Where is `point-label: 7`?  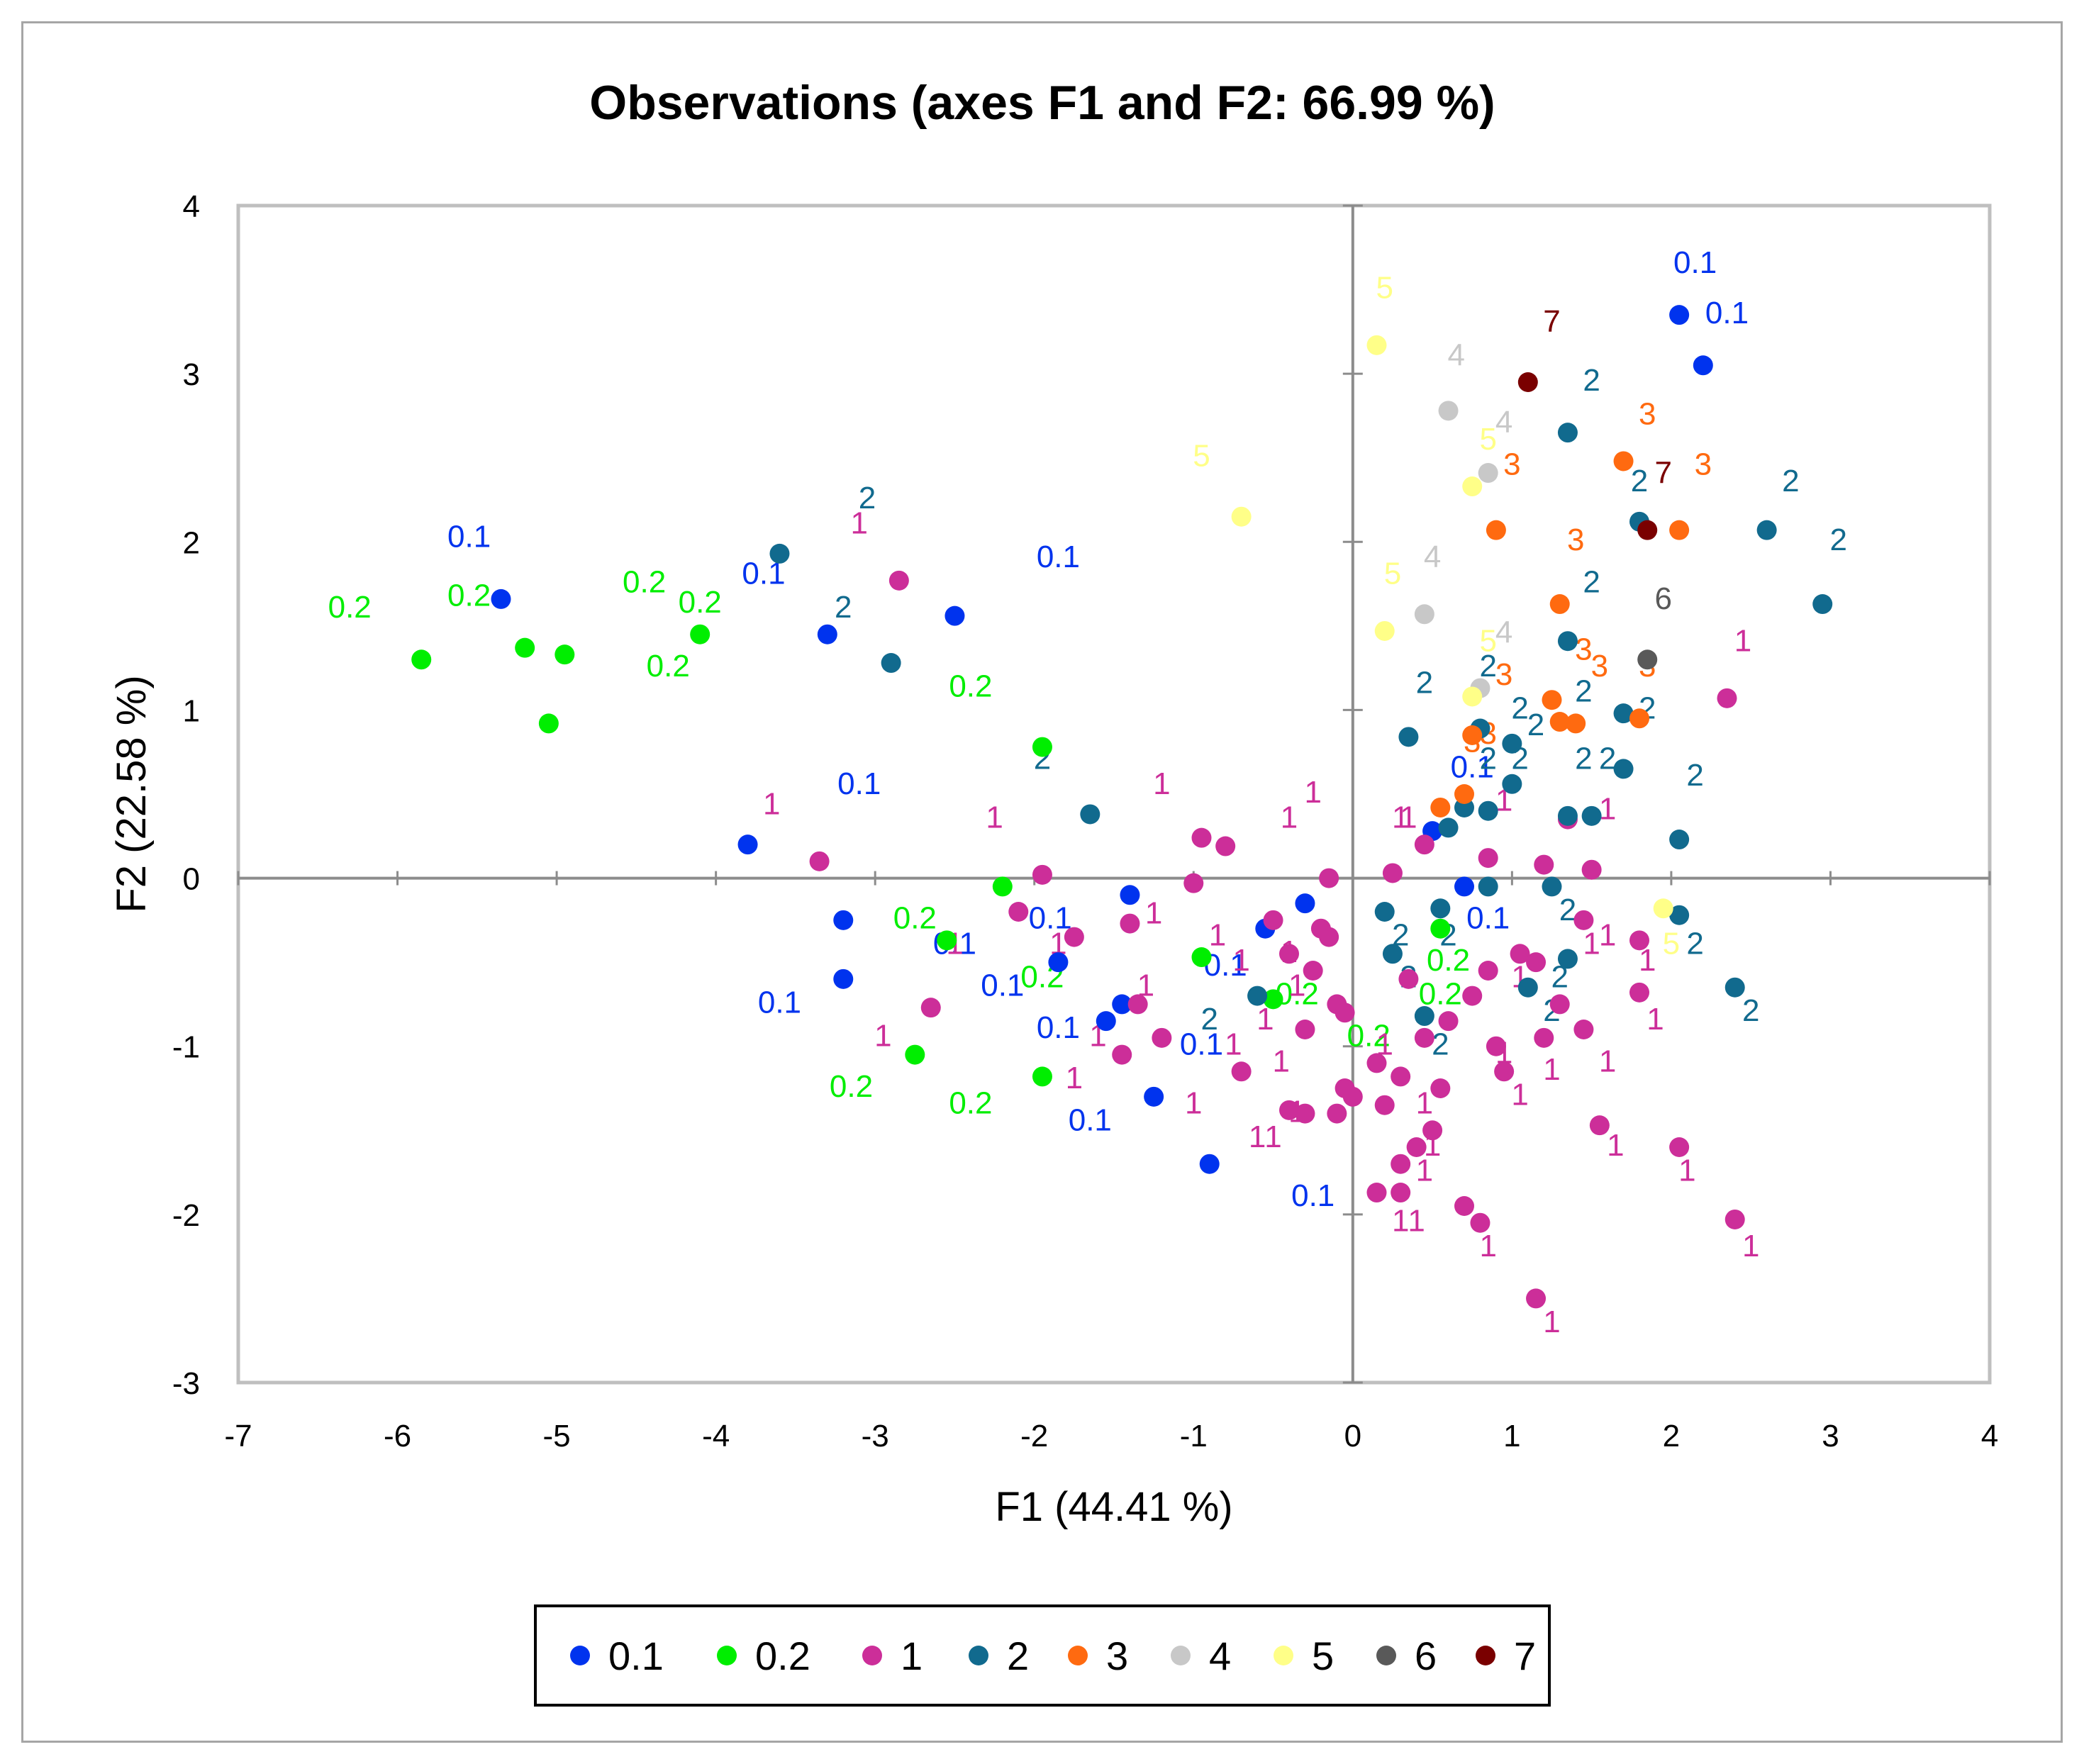 point-label: 7 is located at coordinates (1662, 472).